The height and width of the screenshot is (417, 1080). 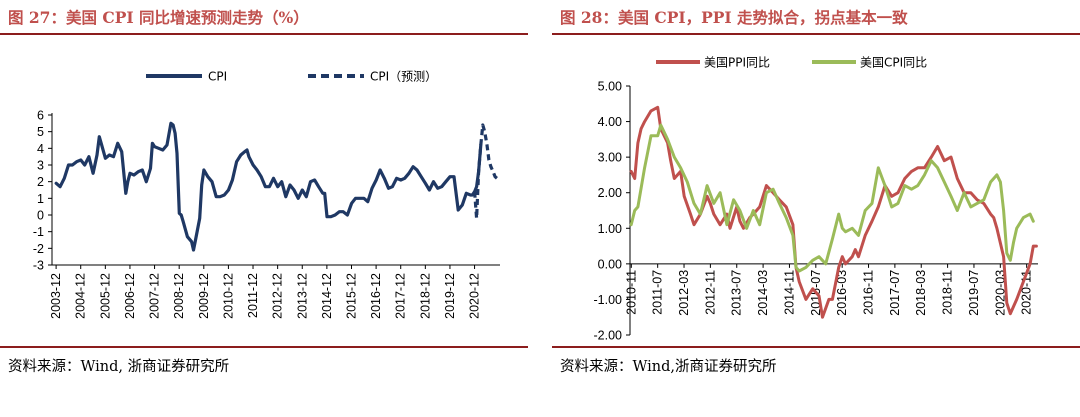 What do you see at coordinates (40, 216) in the screenshot?
I see `y-tick-label: 0` at bounding box center [40, 216].